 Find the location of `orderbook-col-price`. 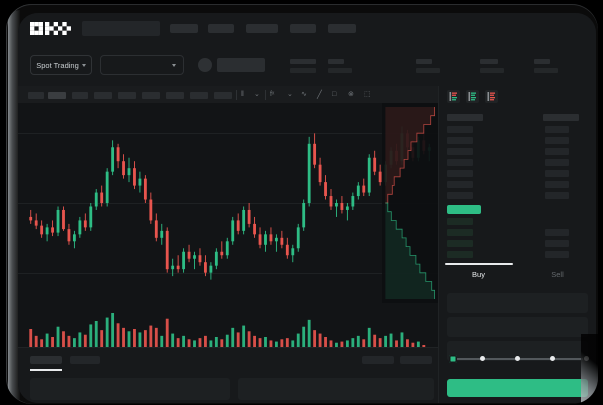

orderbook-col-price is located at coordinates (465, 117).